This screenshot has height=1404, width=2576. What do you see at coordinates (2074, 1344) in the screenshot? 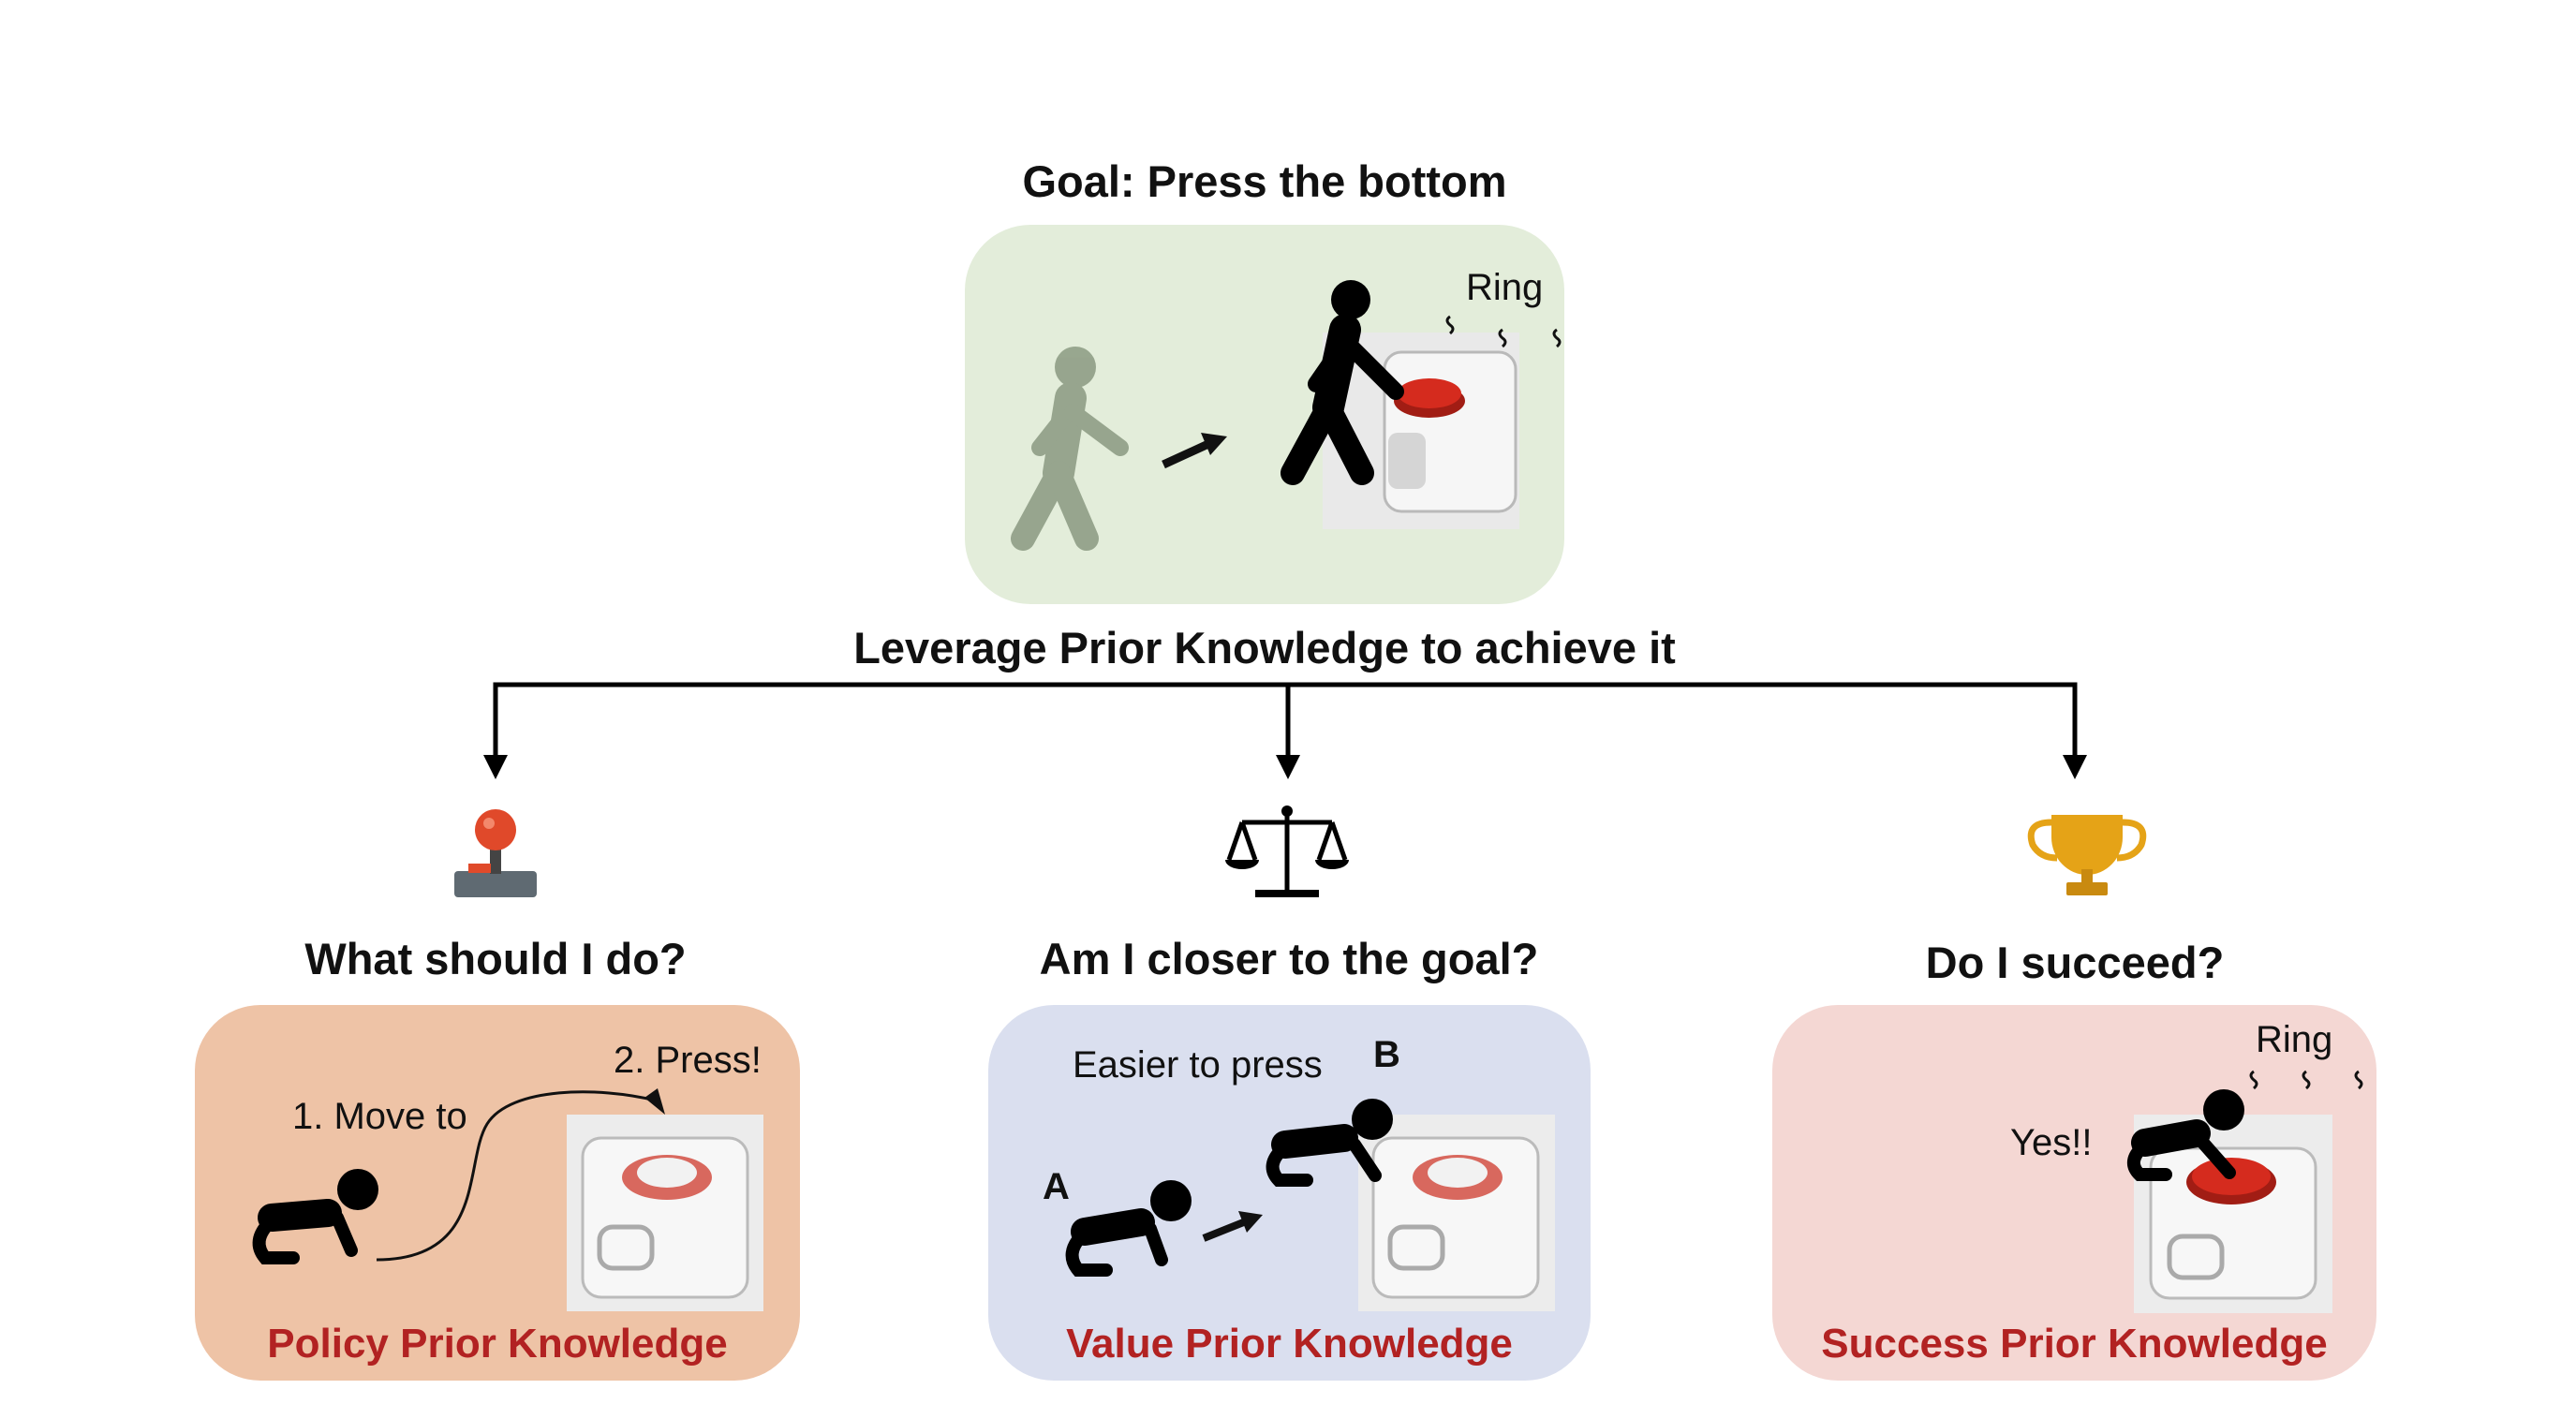
I see `success-title: Success Prior Knowledge` at bounding box center [2074, 1344].